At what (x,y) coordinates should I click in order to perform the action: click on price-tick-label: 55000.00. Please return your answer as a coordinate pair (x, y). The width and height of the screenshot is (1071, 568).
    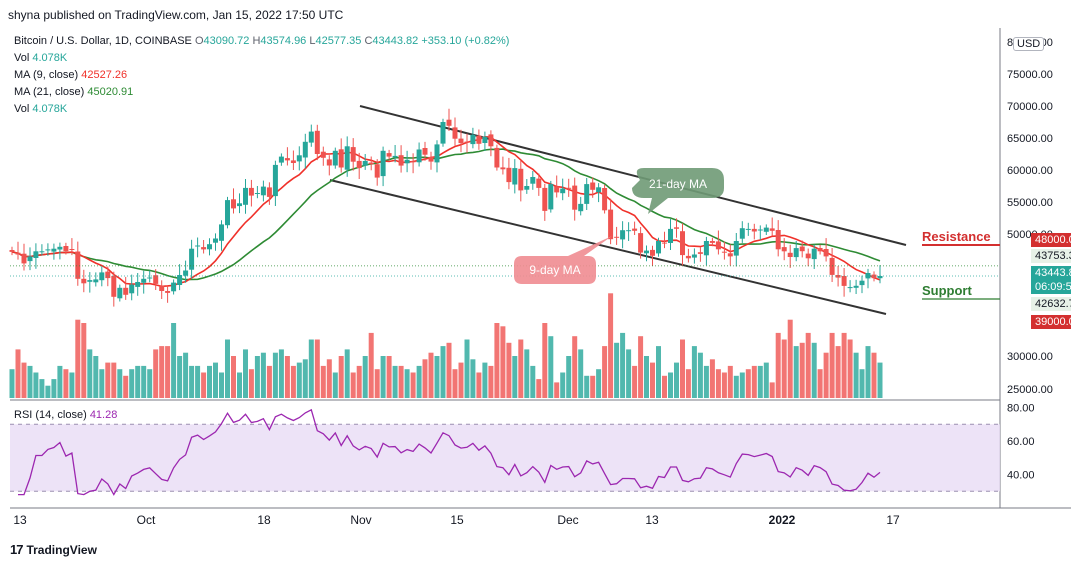
    Looking at the image, I should click on (1030, 203).